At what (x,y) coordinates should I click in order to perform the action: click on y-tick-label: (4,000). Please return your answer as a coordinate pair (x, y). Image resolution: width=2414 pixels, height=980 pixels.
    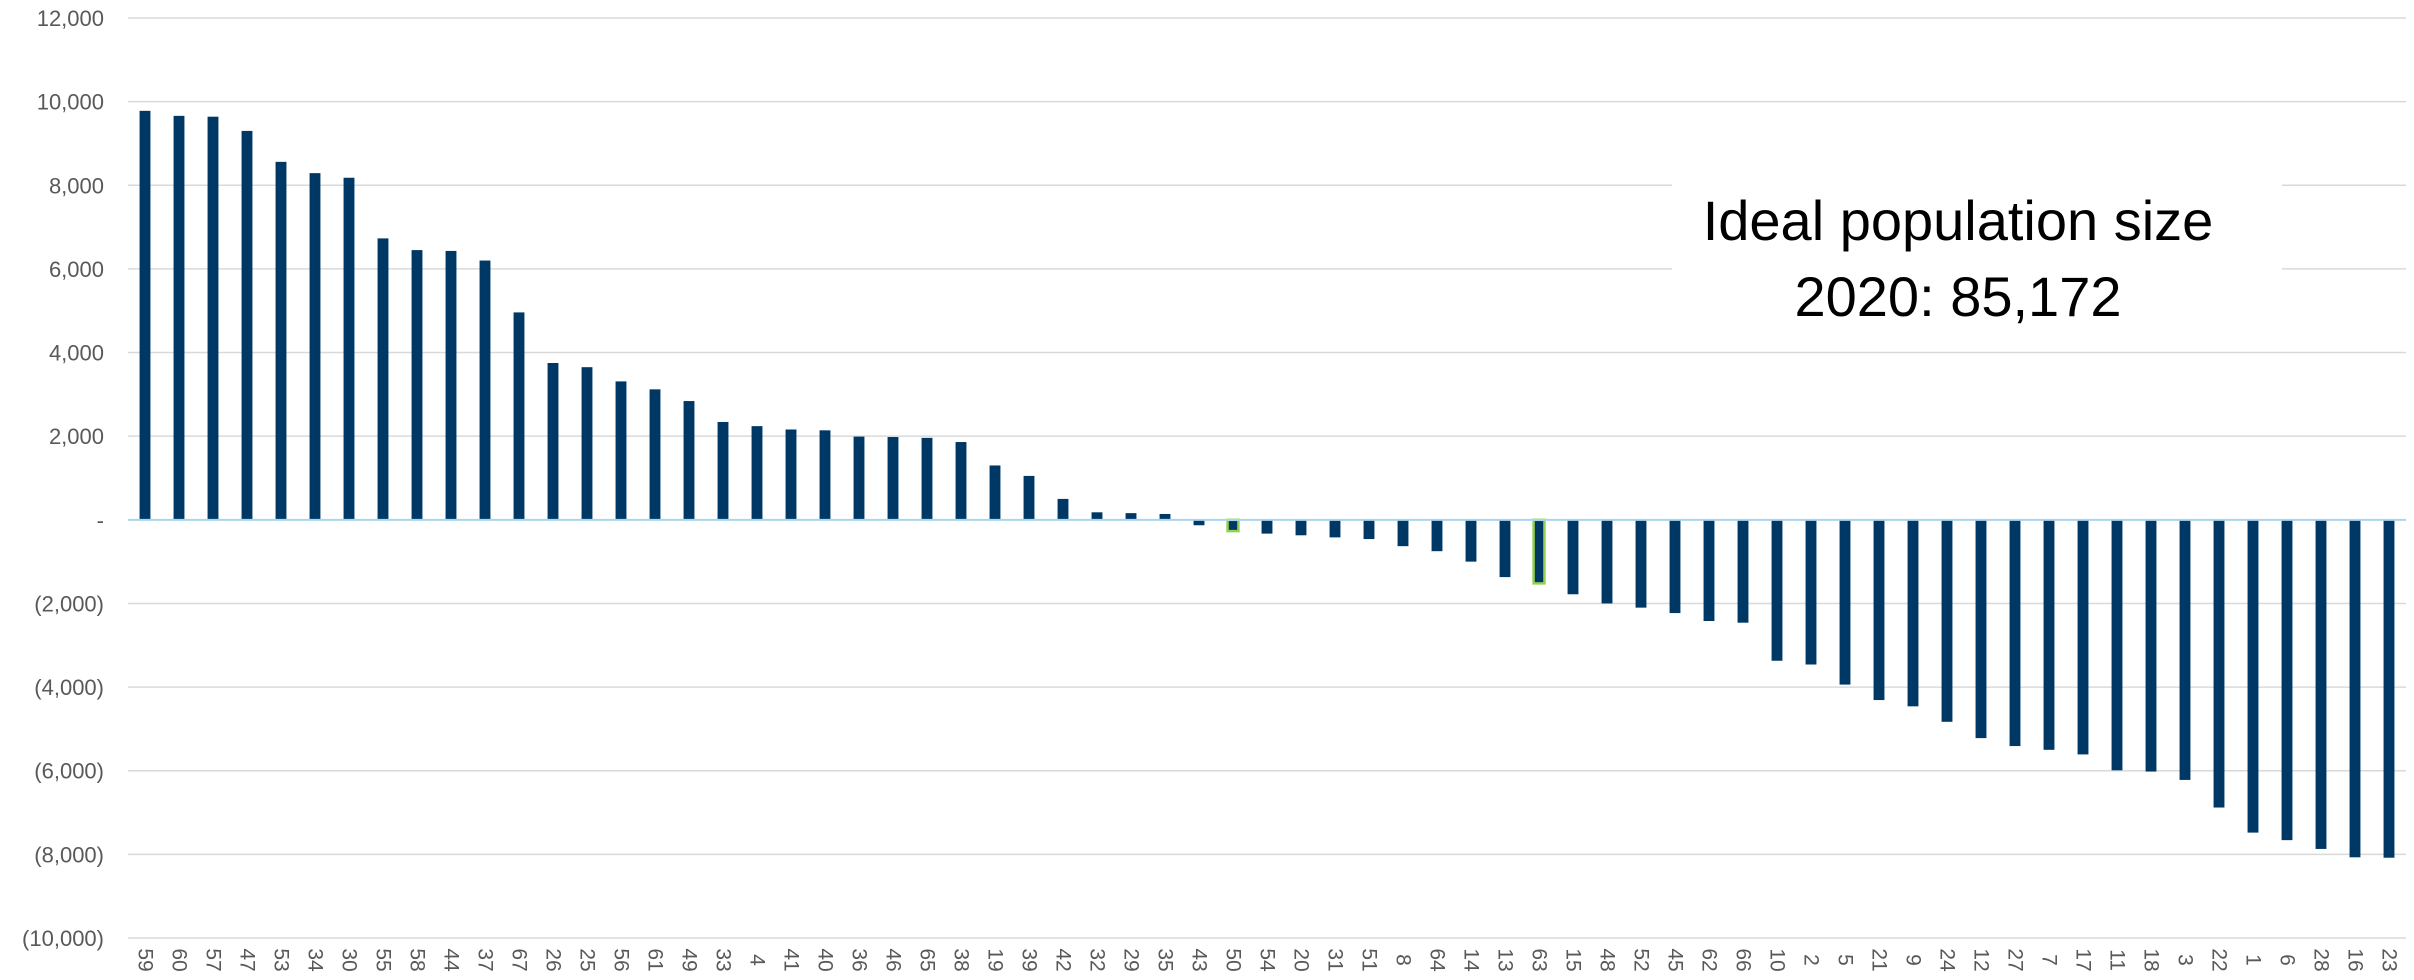
    Looking at the image, I should click on (69, 687).